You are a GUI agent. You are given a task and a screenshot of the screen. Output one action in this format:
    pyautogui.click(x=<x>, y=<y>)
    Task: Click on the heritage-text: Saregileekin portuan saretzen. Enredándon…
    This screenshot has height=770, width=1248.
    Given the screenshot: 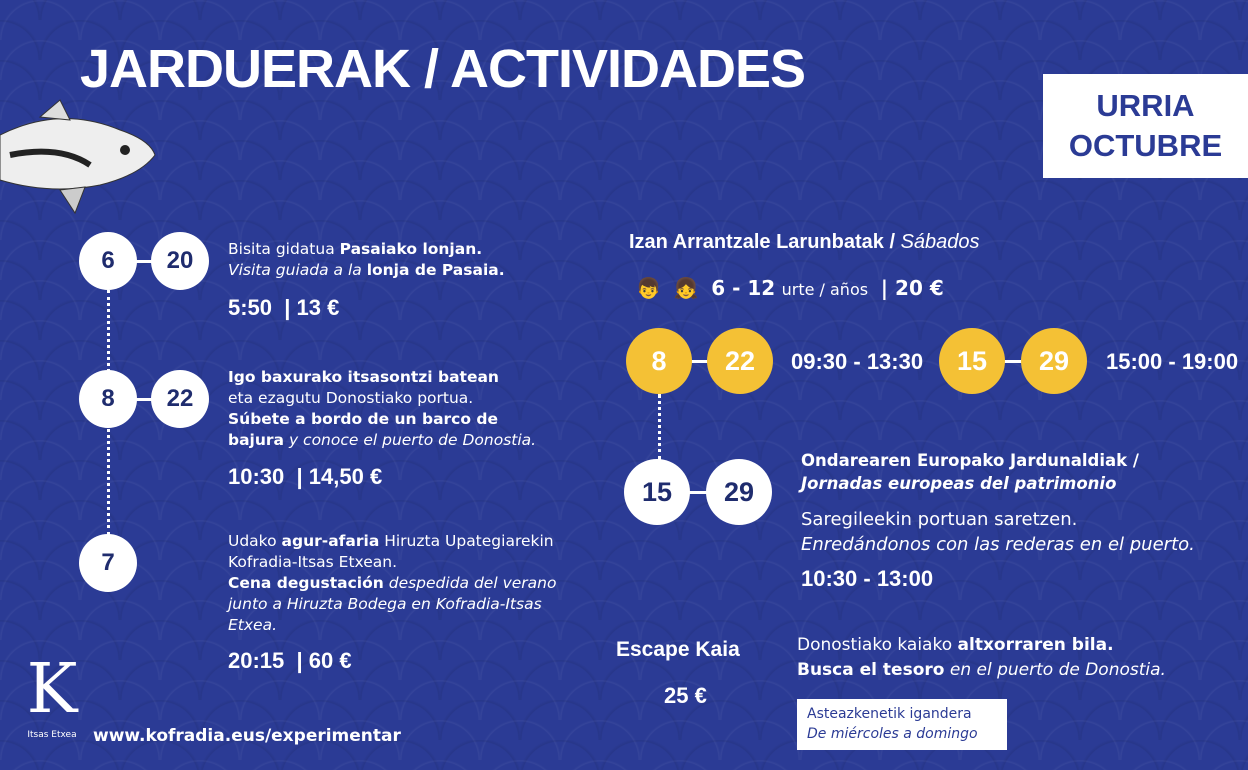 What is the action you would take?
    pyautogui.click(x=998, y=532)
    